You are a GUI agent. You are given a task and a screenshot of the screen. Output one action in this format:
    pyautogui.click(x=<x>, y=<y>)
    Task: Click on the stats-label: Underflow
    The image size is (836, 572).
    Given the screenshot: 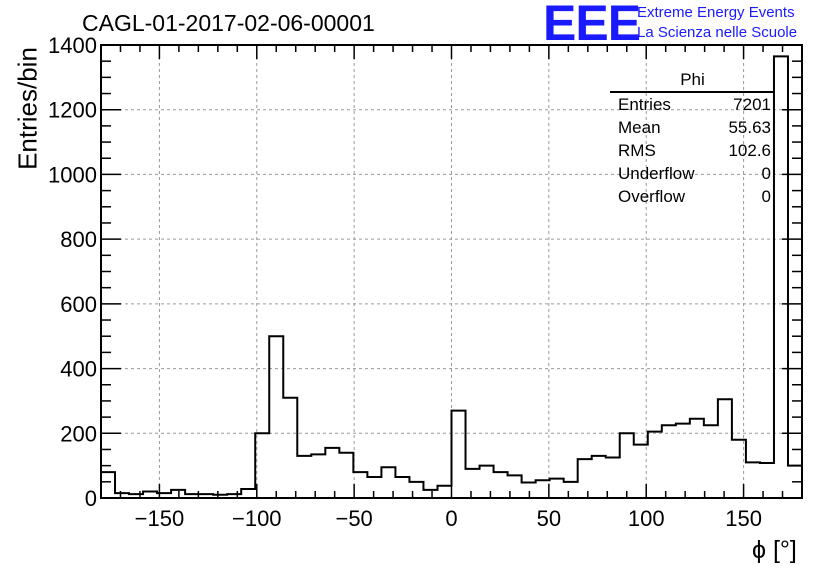 What is the action you would take?
    pyautogui.click(x=656, y=173)
    